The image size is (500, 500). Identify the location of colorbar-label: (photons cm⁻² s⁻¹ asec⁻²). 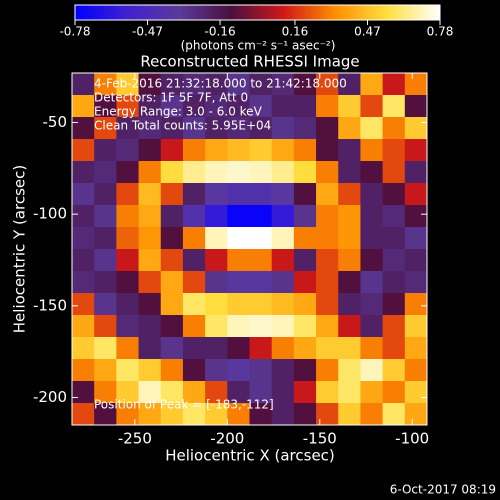
(258, 46).